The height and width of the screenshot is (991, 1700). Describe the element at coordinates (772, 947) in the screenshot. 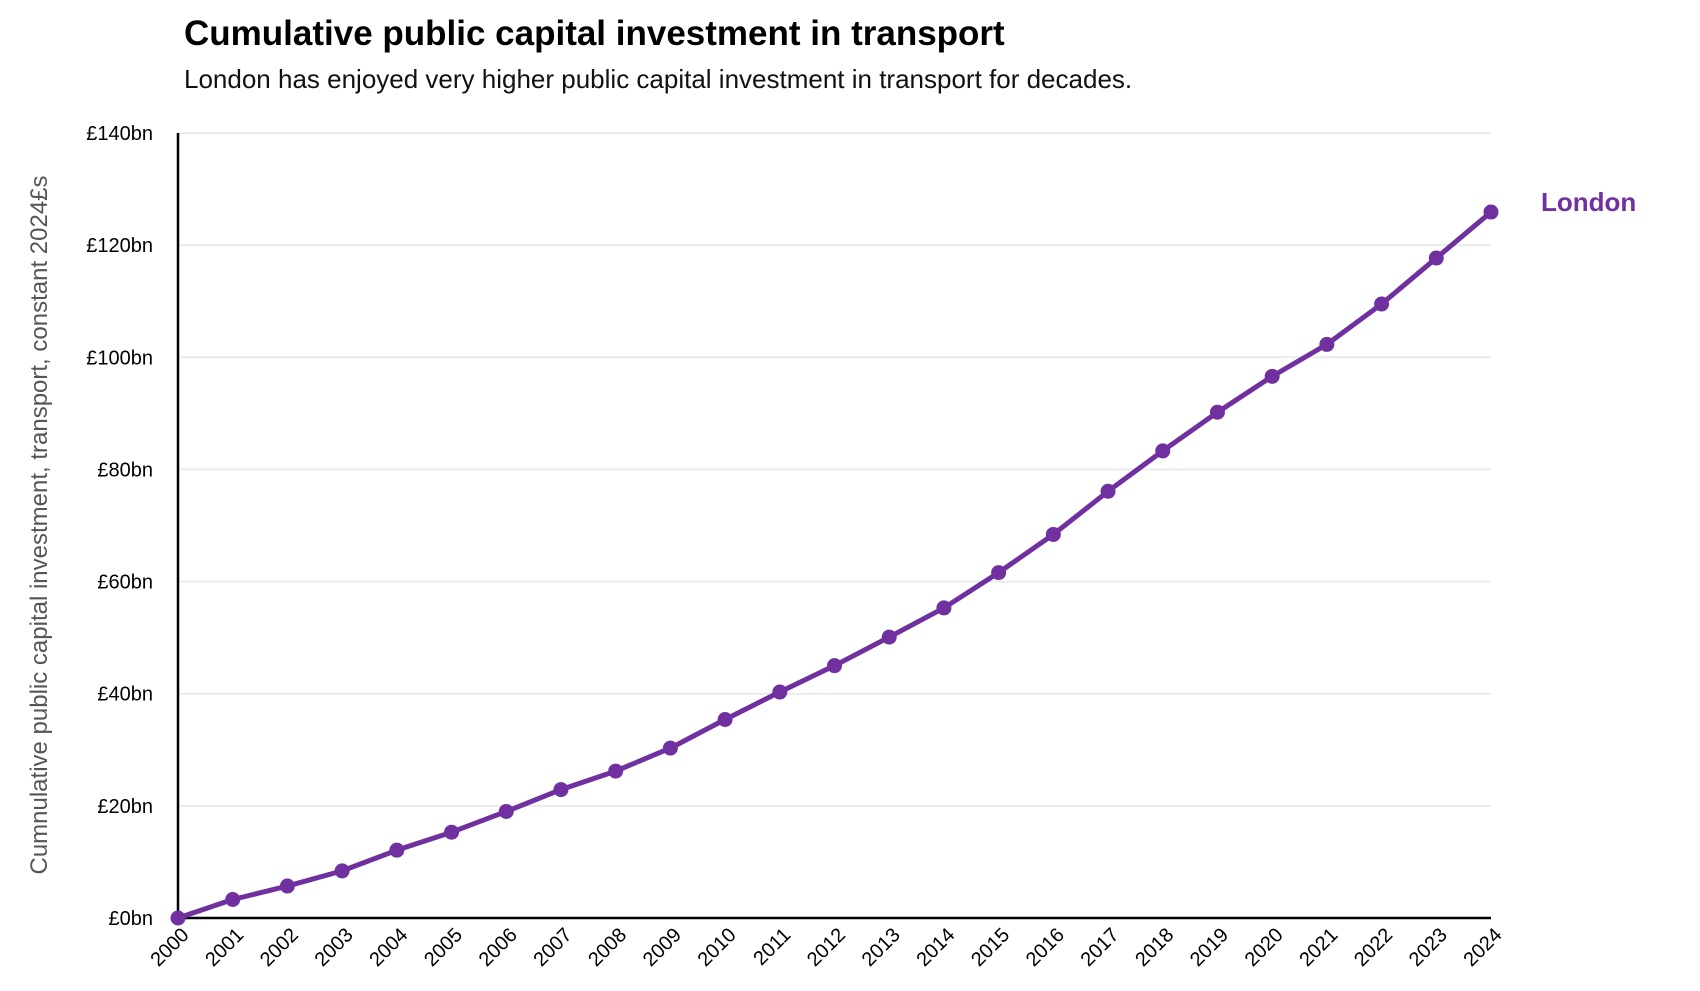

I see `x-tick-label: 2011` at that location.